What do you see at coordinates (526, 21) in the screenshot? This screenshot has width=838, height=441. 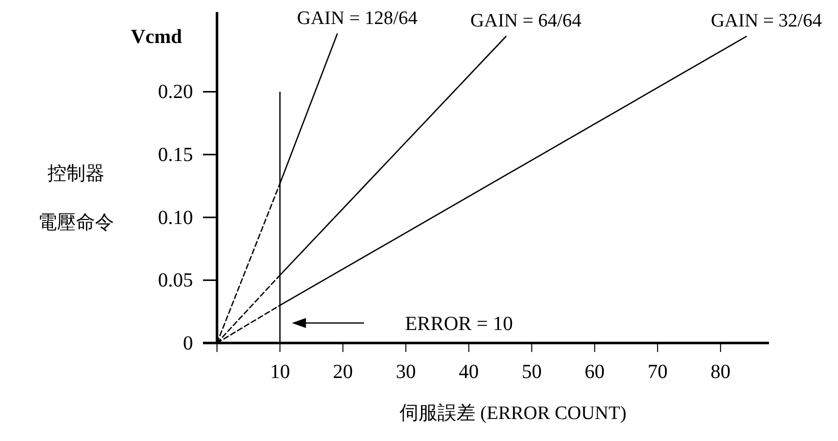 I see `series-label: GAIN = 64/64` at bounding box center [526, 21].